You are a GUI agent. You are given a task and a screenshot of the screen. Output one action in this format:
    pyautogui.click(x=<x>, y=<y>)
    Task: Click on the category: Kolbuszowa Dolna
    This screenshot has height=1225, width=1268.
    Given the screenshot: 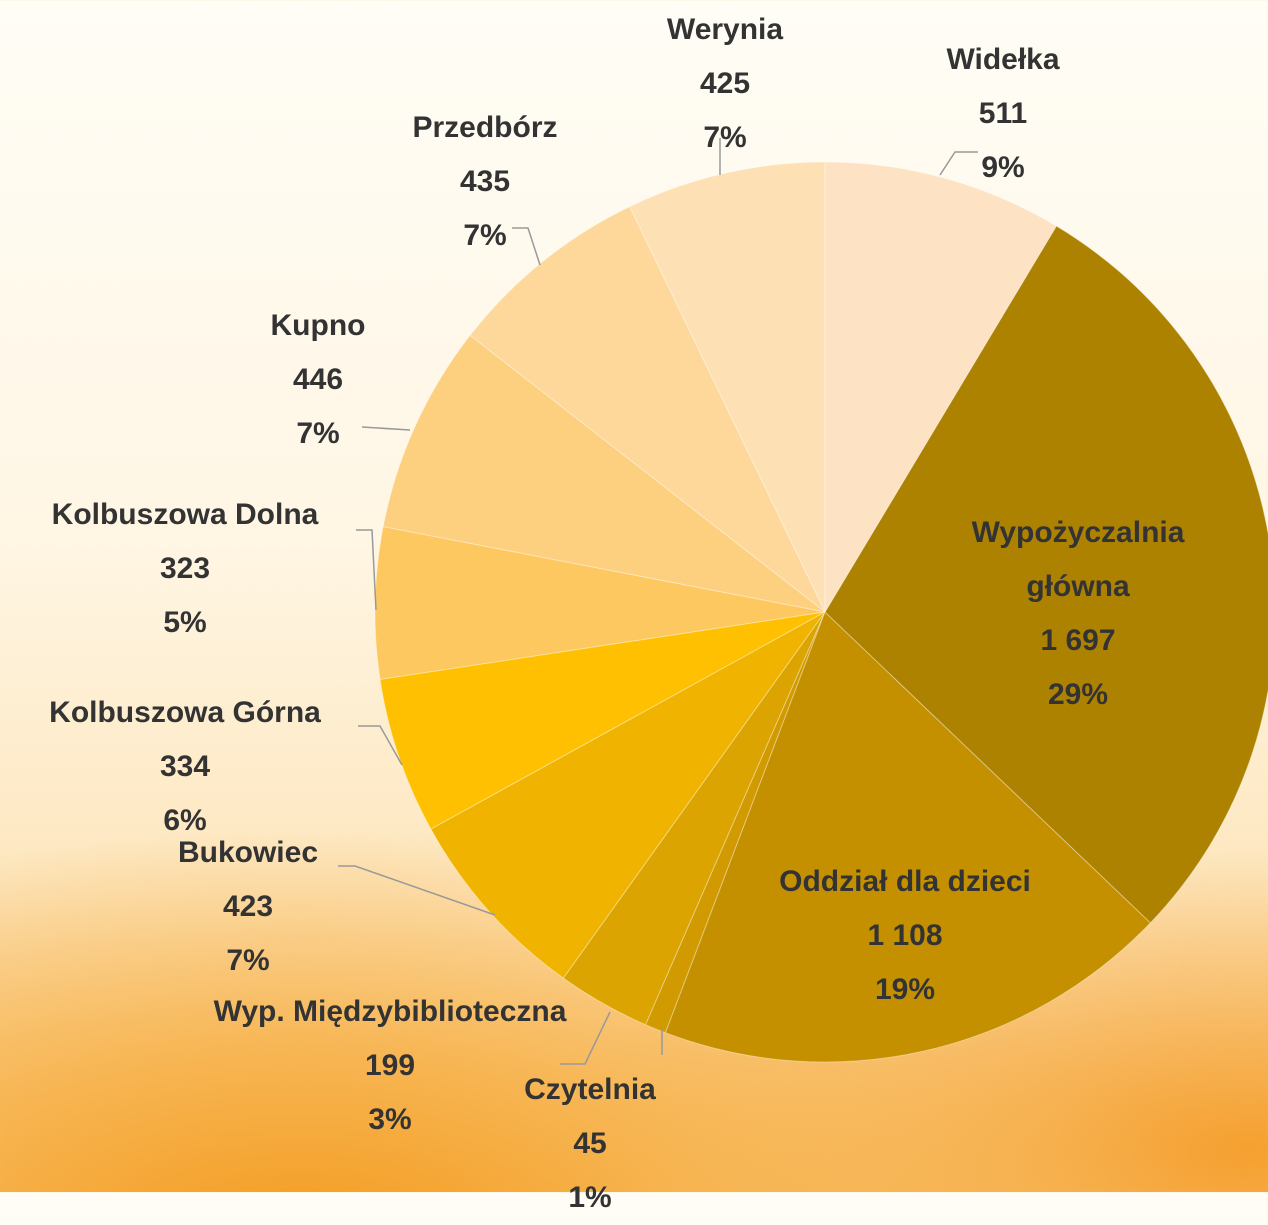 What is the action you would take?
    pyautogui.click(x=185, y=514)
    